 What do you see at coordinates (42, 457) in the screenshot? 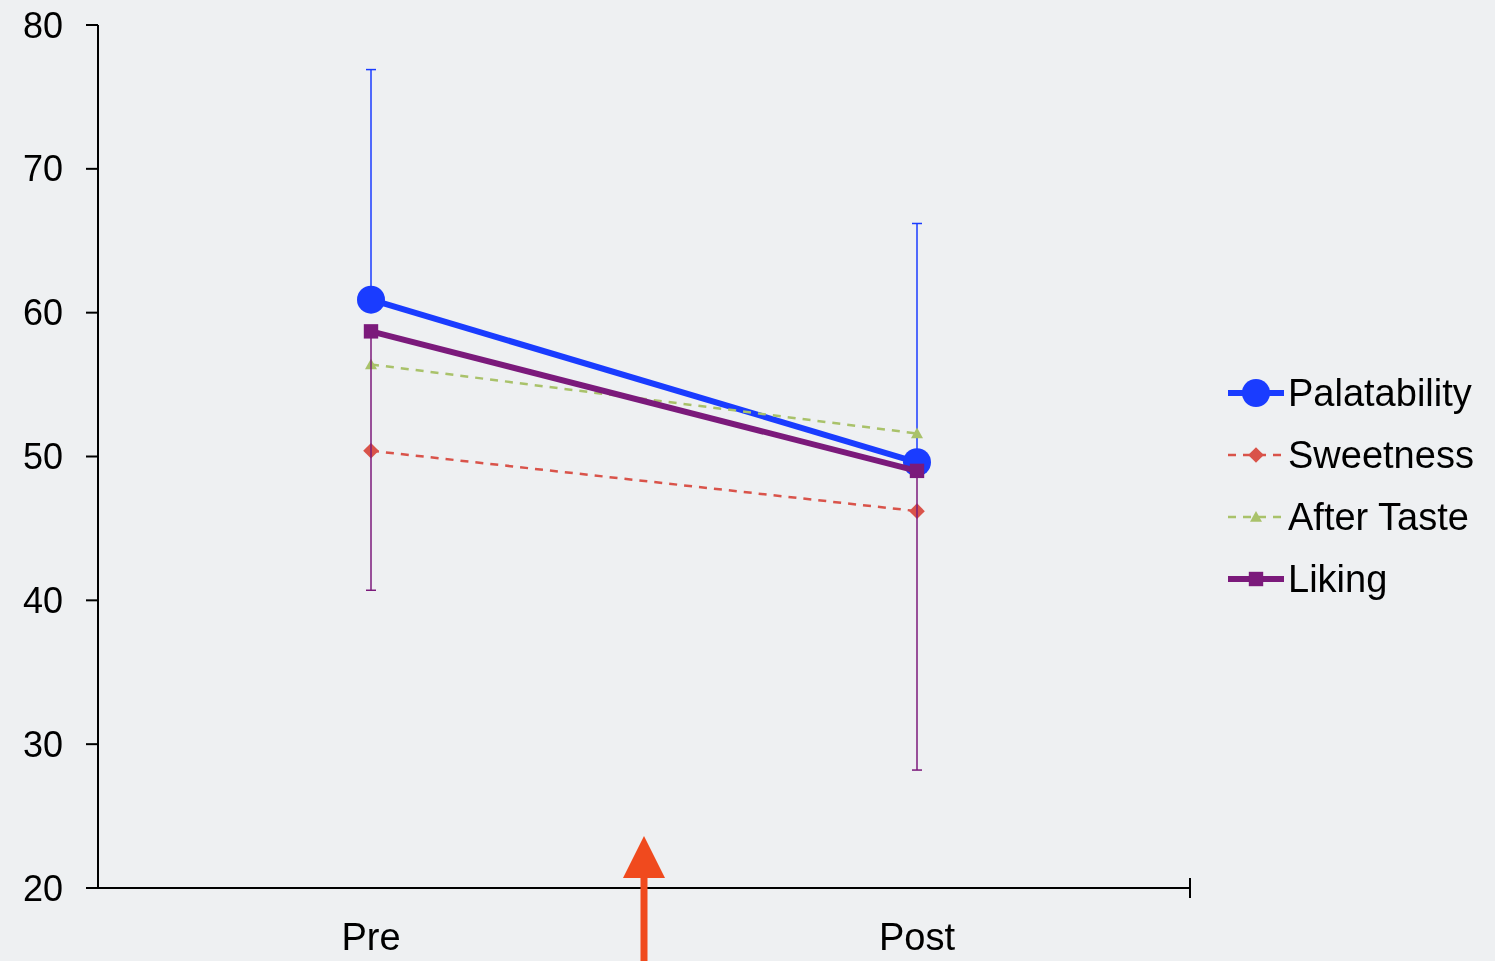
I see `y-tick-label: 50` at bounding box center [42, 457].